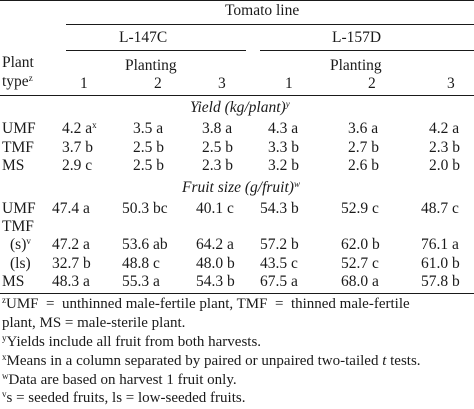 This screenshot has height=409, width=474. Describe the element at coordinates (143, 37) in the screenshot. I see `line-l147c: L-147C` at that location.